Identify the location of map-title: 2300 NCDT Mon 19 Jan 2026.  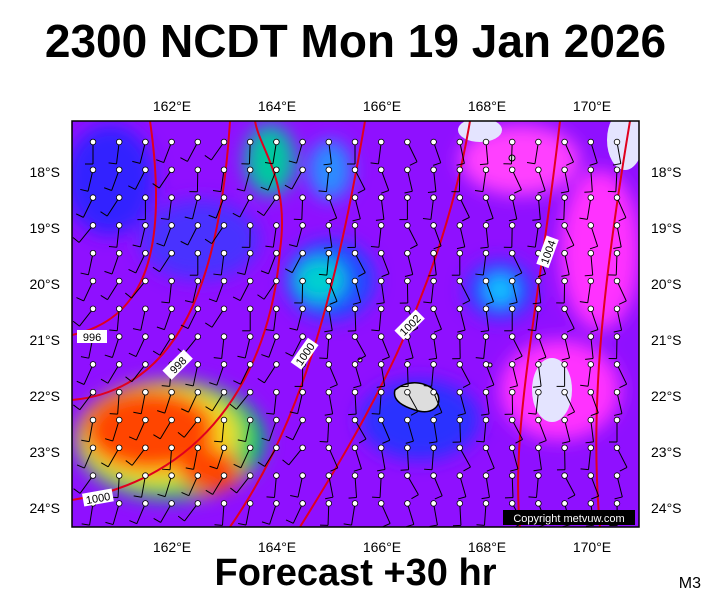
(355, 41).